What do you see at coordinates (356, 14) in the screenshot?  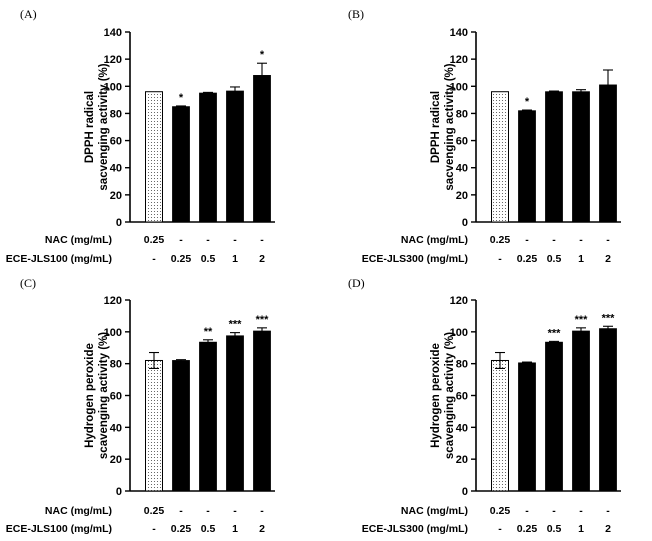 I see `panel-label: (B)` at bounding box center [356, 14].